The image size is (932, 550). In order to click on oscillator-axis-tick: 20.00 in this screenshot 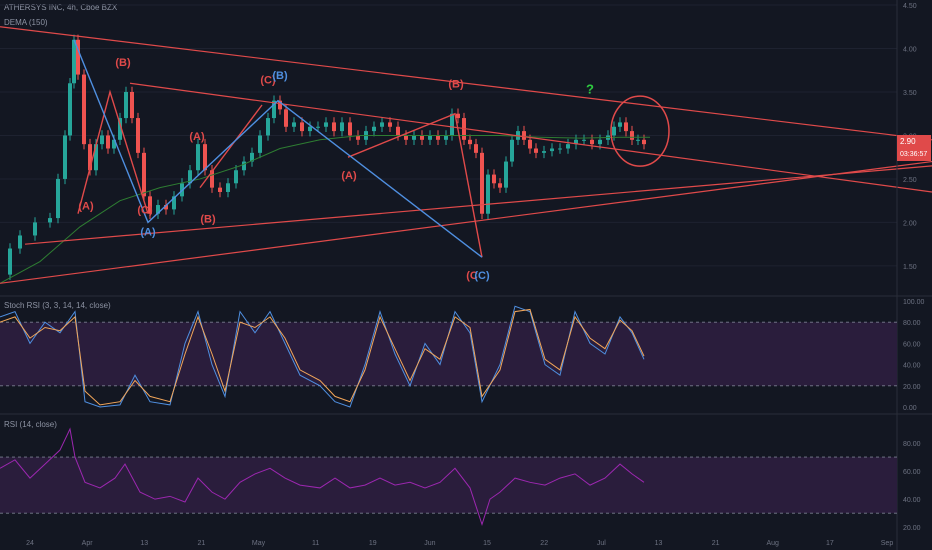, I will do `click(912, 528)`.